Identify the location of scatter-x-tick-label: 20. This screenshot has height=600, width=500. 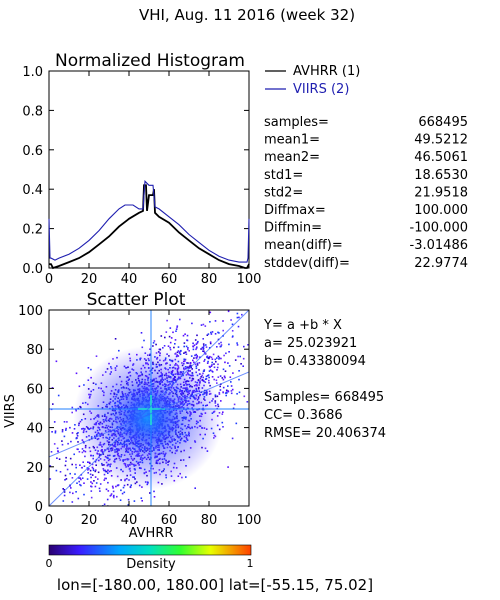
(89, 520).